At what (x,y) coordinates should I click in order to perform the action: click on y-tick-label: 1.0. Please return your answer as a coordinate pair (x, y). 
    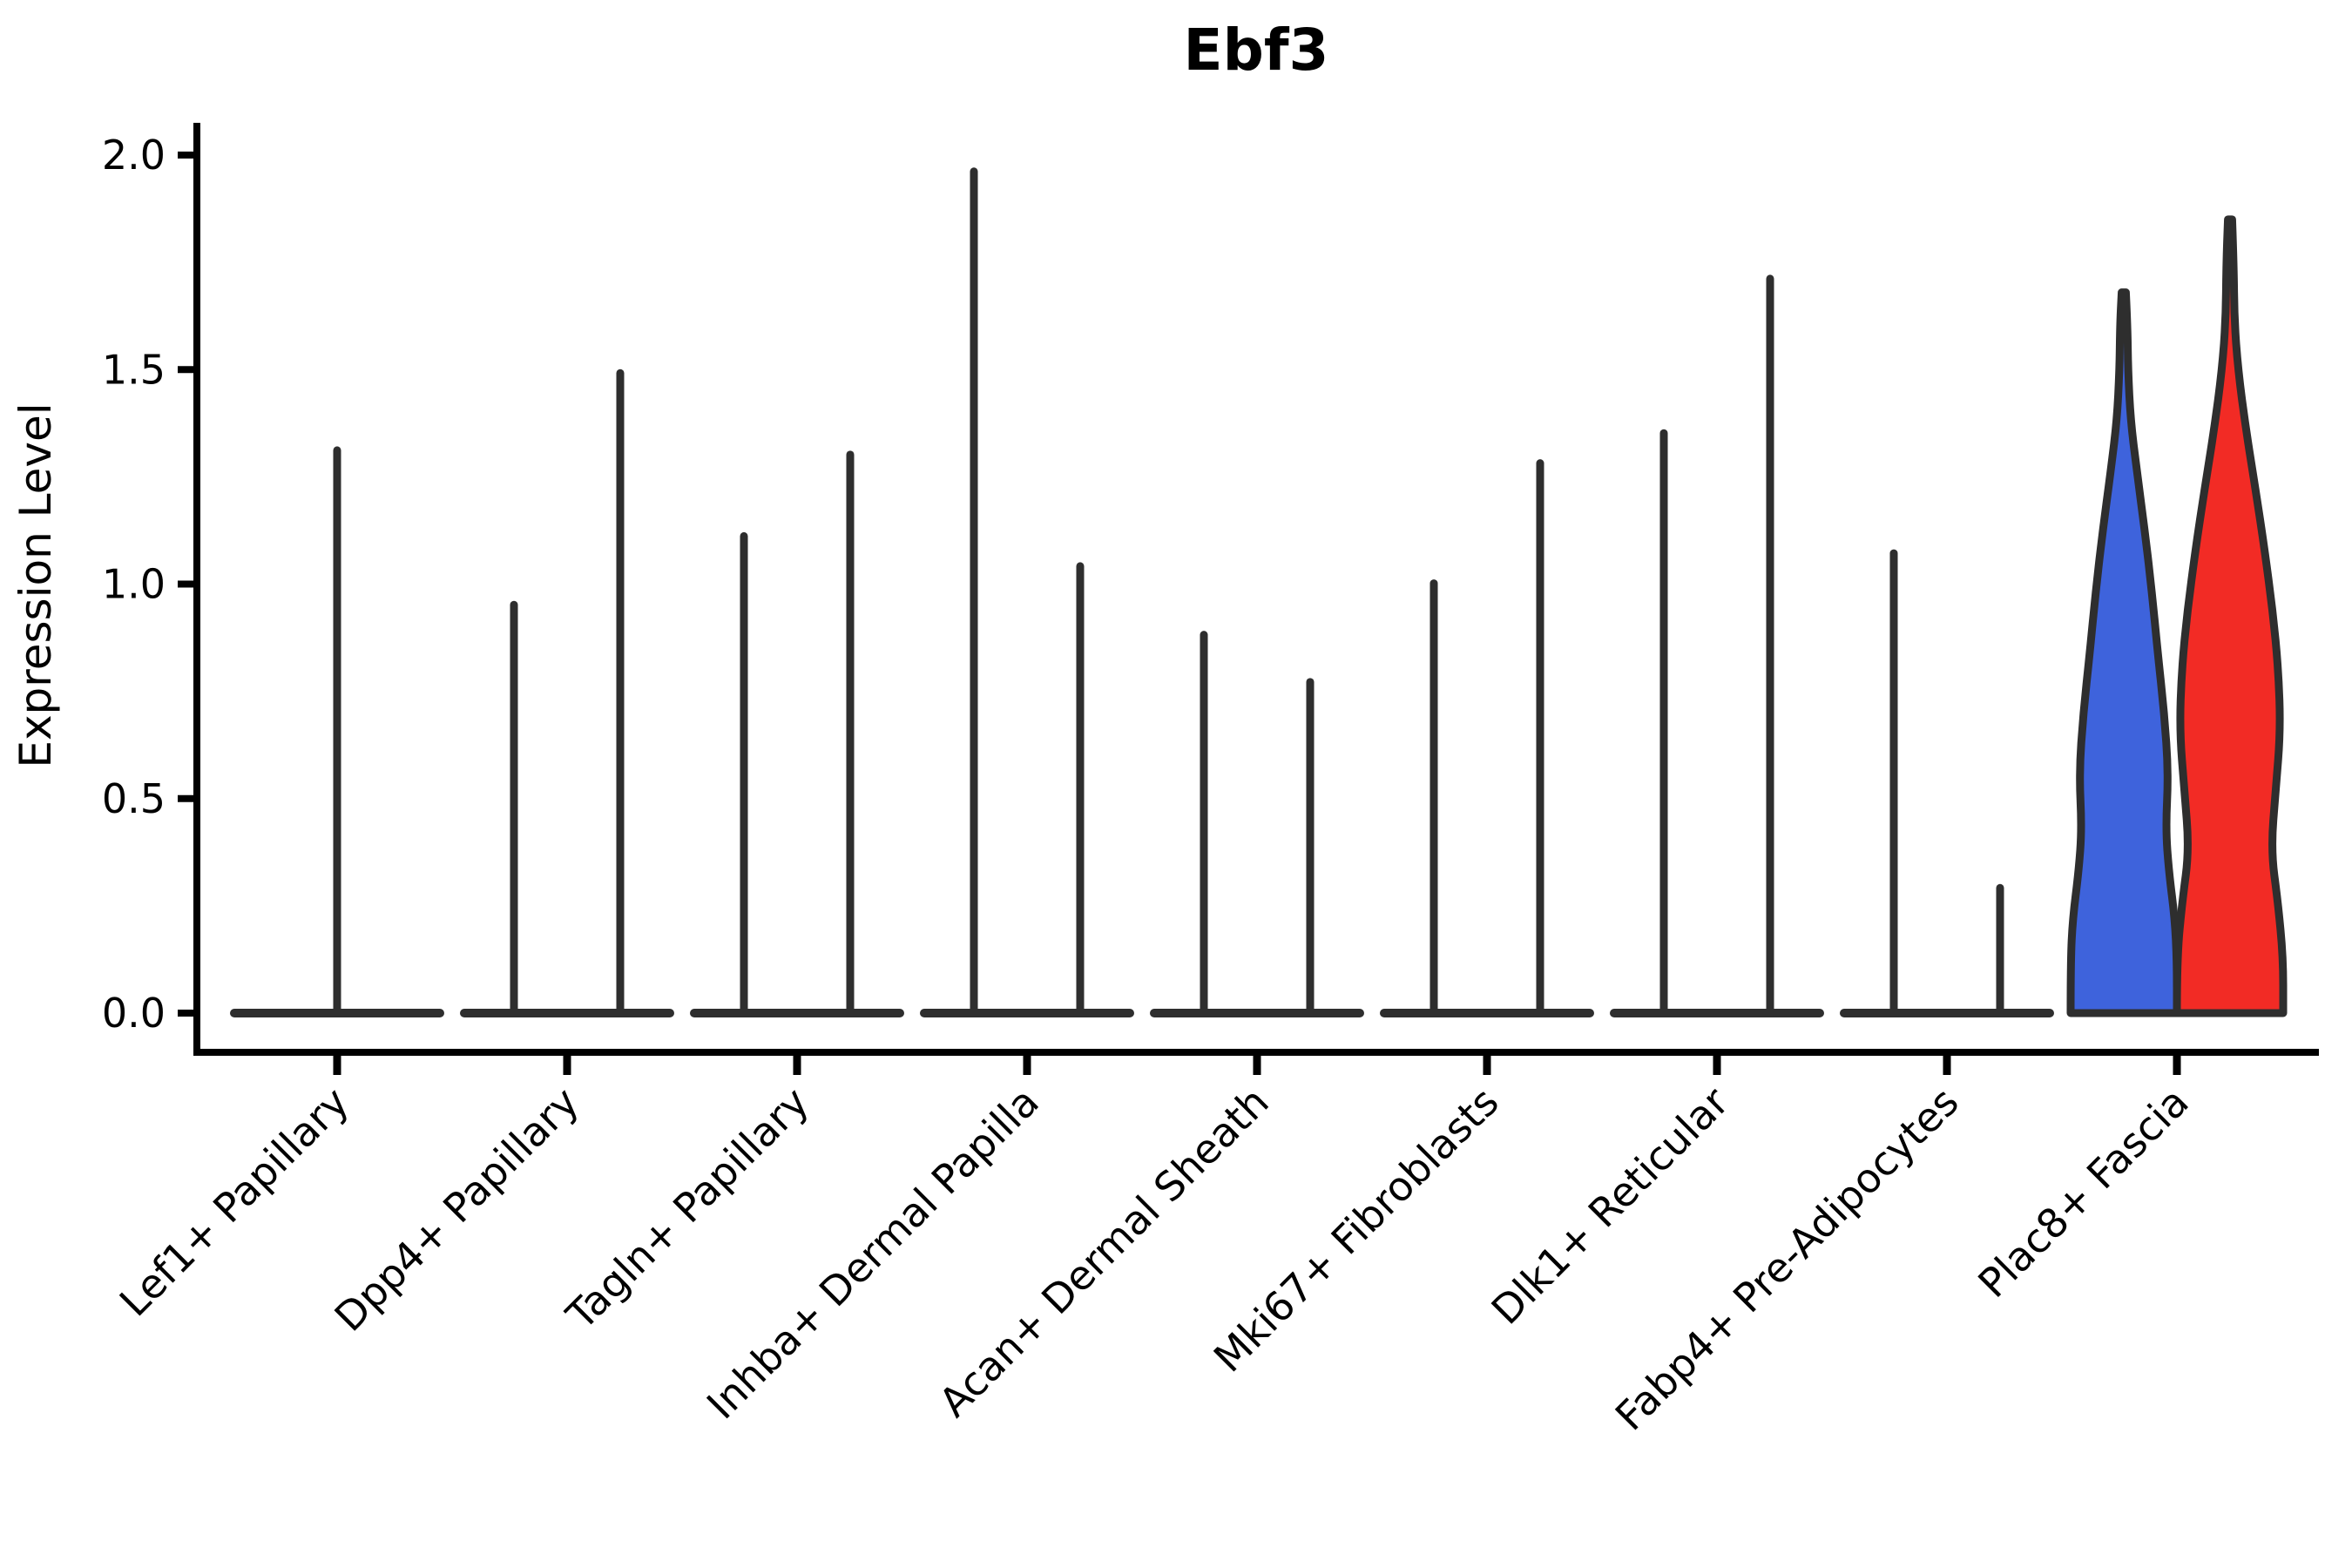
    Looking at the image, I should click on (134, 584).